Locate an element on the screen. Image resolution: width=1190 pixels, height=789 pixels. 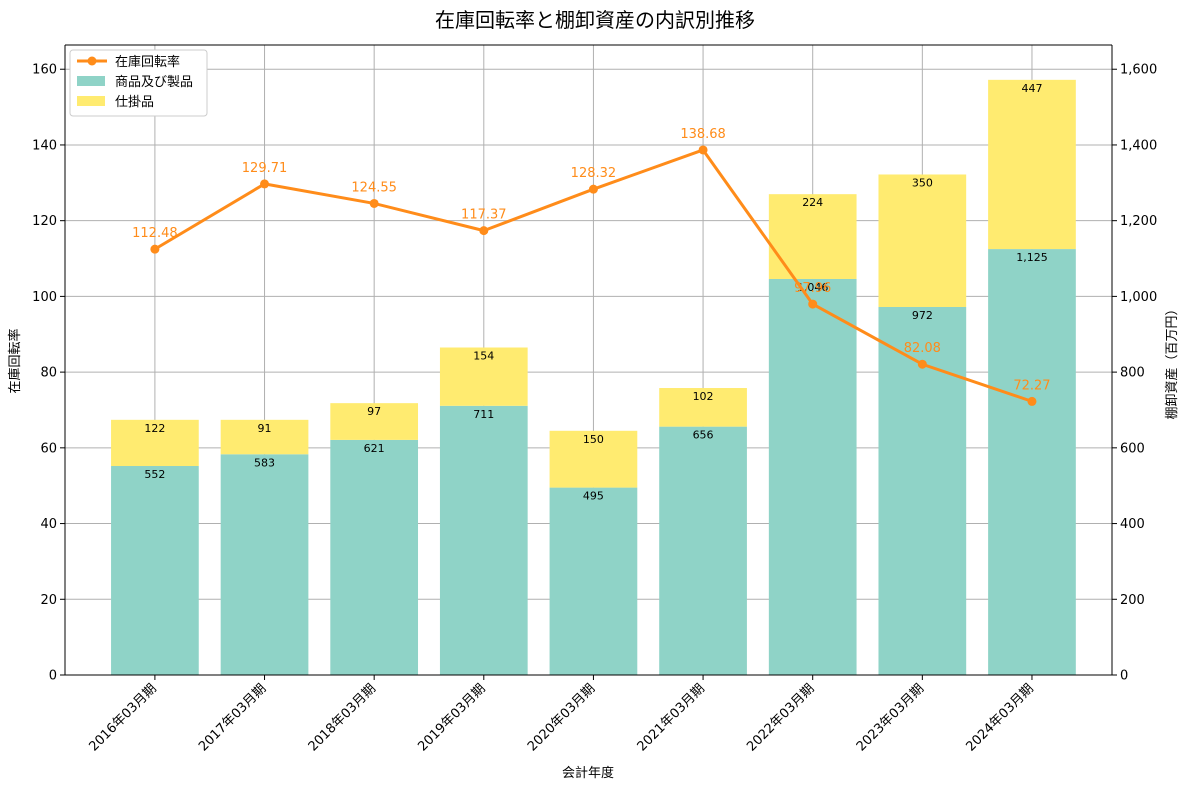
bar-label-products: 495 is located at coordinates (593, 496).